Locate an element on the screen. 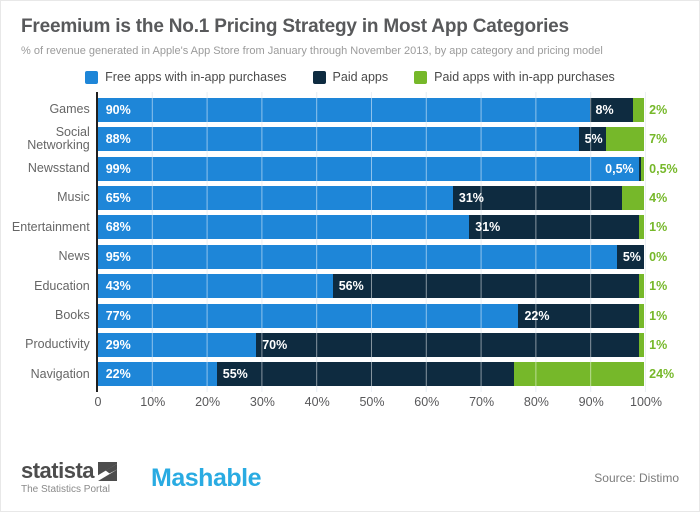  bar-segment-paid: 22% is located at coordinates (578, 315).